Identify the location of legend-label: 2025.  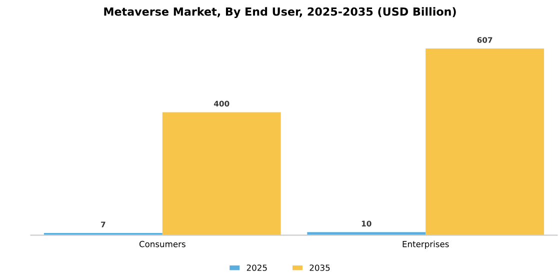
(256, 267).